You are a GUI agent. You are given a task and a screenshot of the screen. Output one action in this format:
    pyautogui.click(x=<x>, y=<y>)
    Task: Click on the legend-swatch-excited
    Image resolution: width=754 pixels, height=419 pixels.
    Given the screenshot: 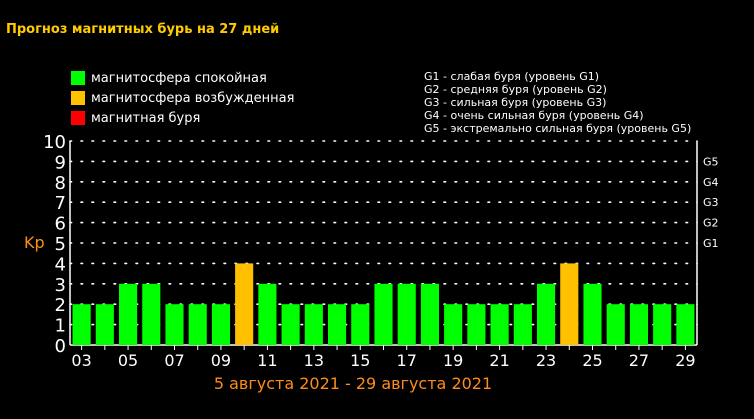 What is the action you would take?
    pyautogui.click(x=78, y=98)
    